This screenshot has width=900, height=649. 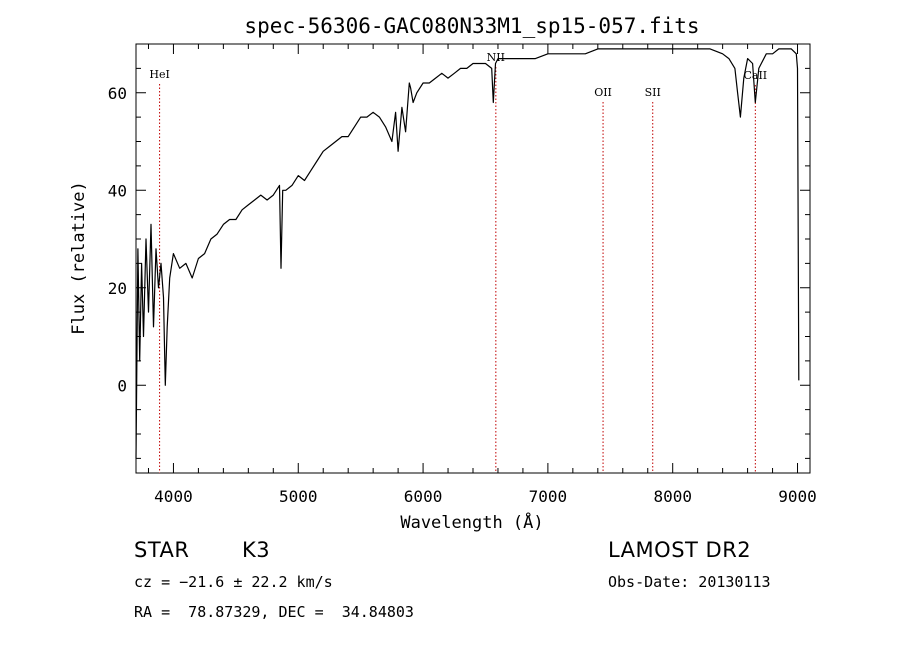 I want to click on y-tick-label: 0, so click(x=122, y=385).